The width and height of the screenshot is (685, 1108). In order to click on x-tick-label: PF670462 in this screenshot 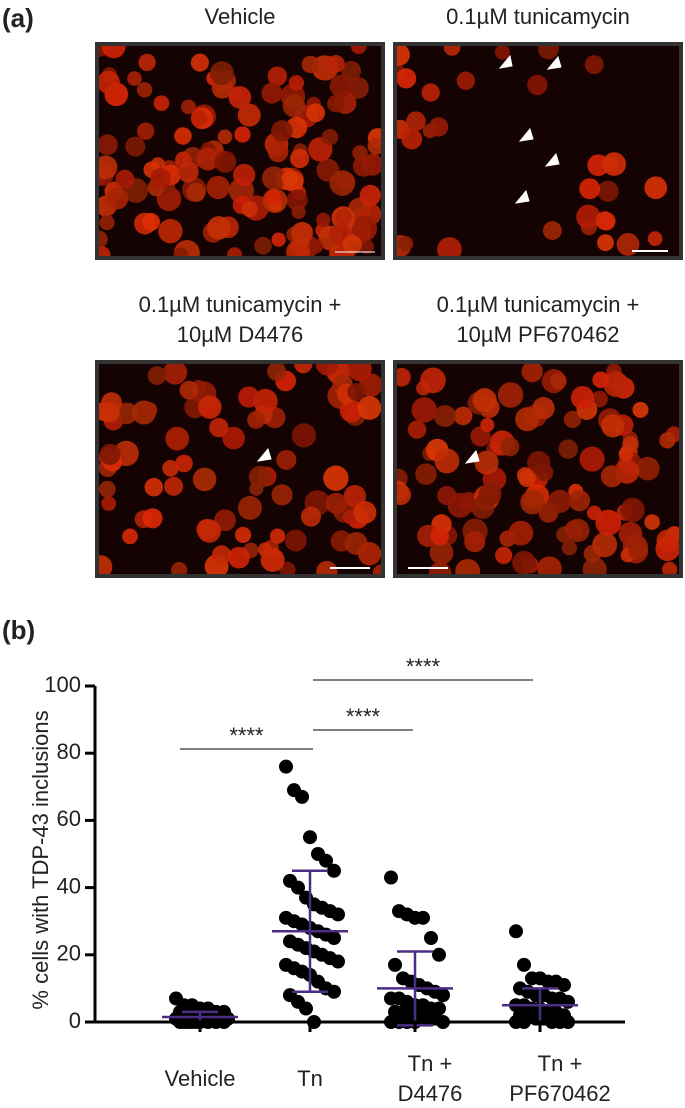, I will do `click(560, 1093)`.